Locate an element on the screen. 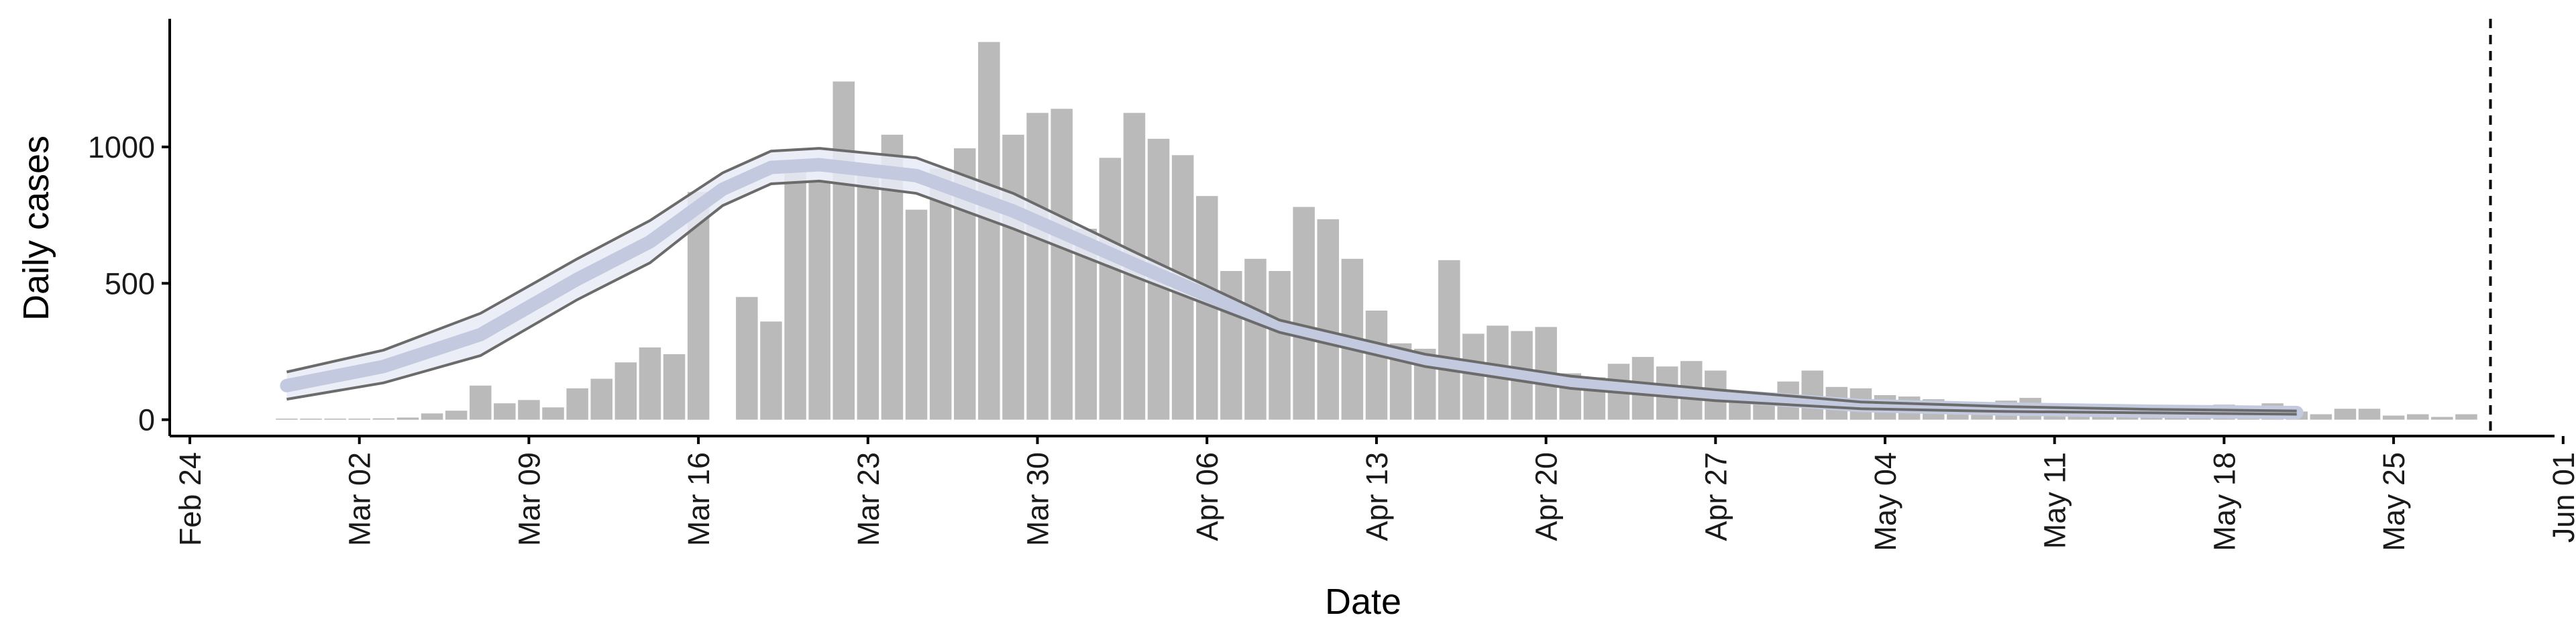 The width and height of the screenshot is (2576, 644). x-tick-label: Mar 09 is located at coordinates (529, 499).